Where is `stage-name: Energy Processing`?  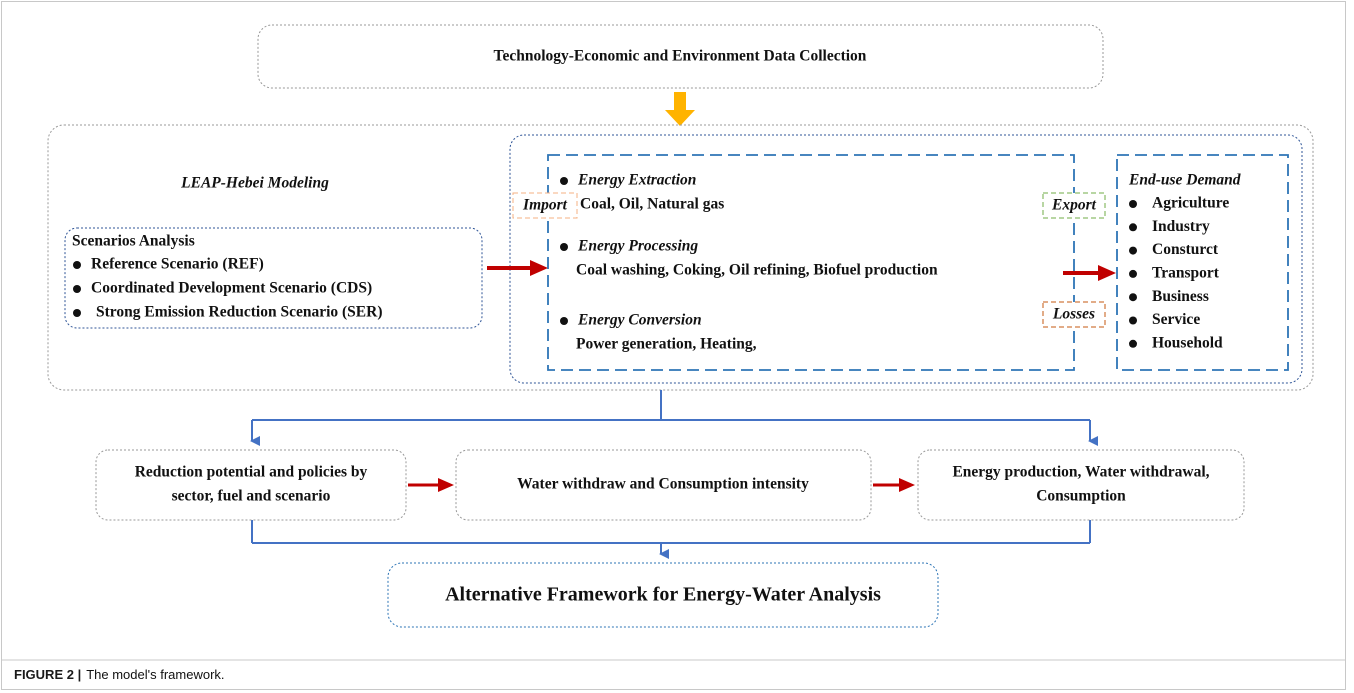 stage-name: Energy Processing is located at coordinates (637, 246).